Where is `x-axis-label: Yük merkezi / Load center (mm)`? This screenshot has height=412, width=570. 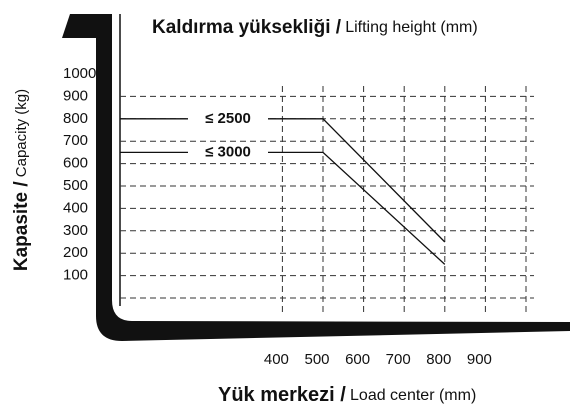
x-axis-label: Yük merkezi / Load center (mm) is located at coordinates (347, 395).